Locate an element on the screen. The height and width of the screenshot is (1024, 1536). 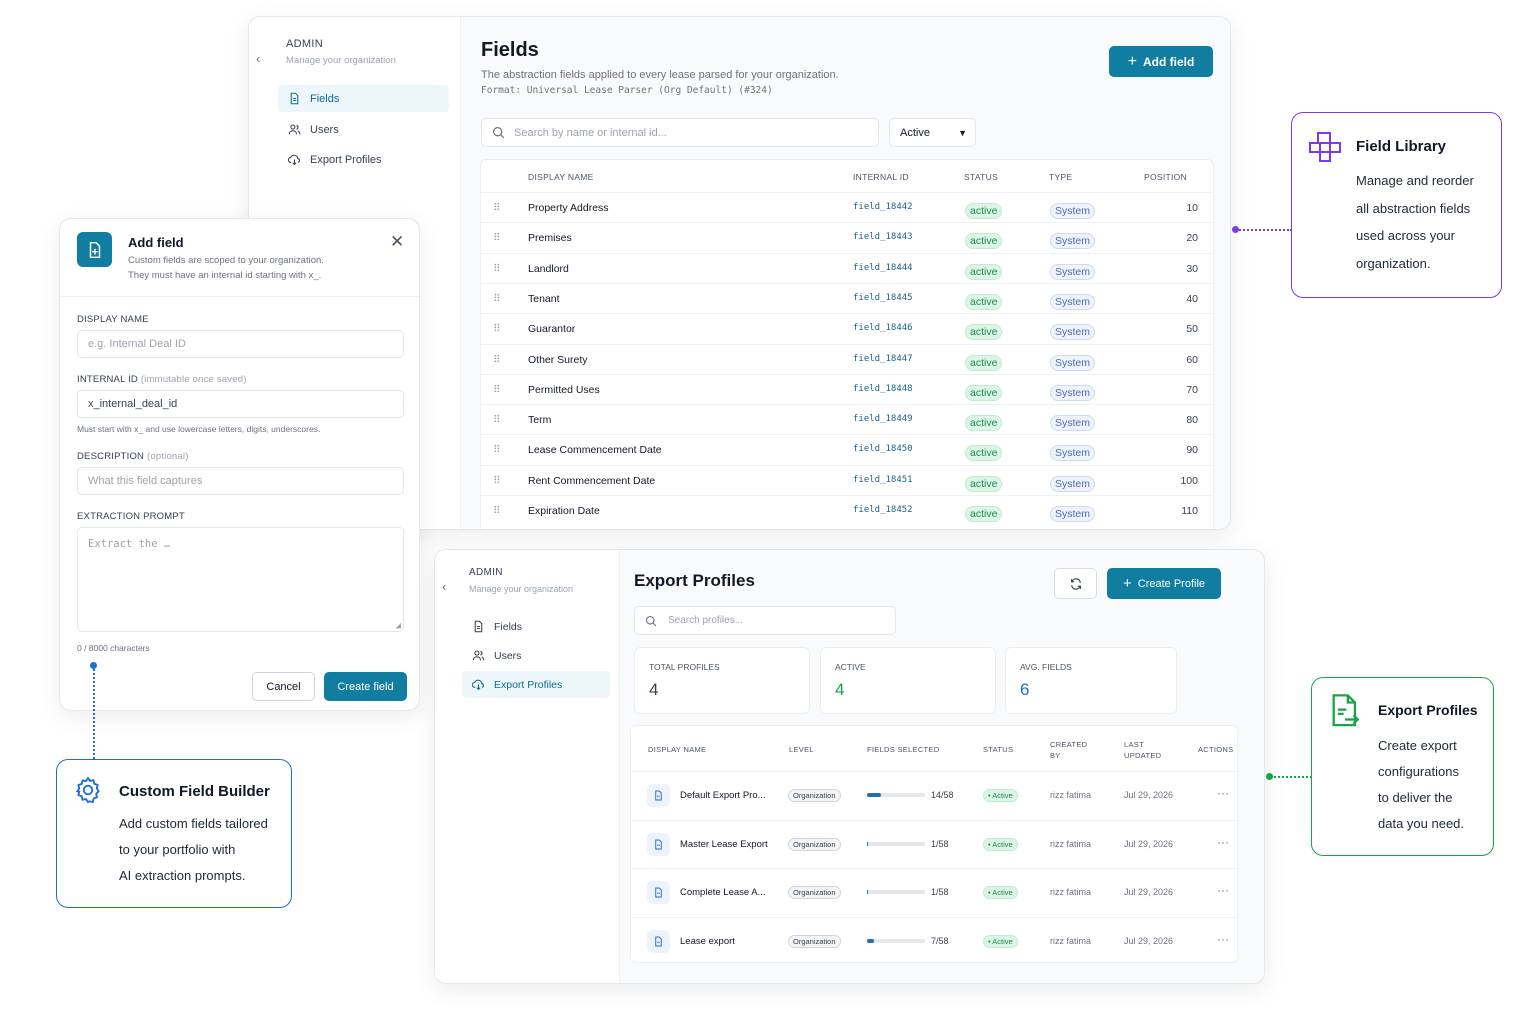
field-internal-id: field_18449 is located at coordinates (883, 419).